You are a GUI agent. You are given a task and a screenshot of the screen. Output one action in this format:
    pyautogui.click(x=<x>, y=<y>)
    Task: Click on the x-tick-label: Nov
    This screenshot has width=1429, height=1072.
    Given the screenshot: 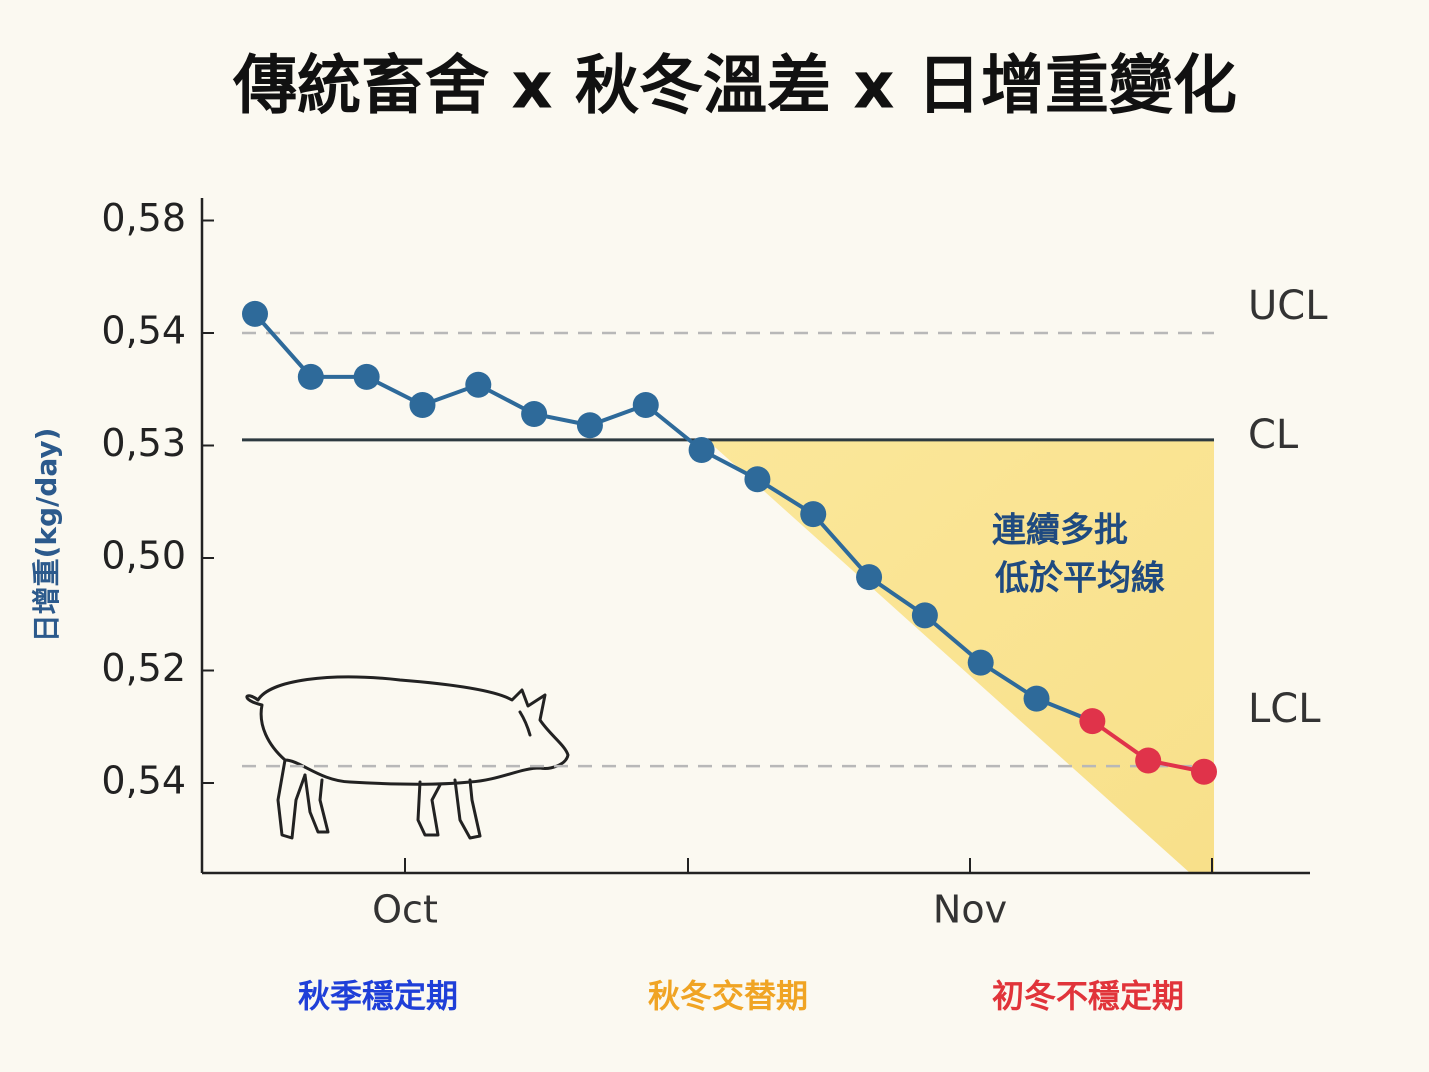 What is the action you would take?
    pyautogui.click(x=970, y=910)
    